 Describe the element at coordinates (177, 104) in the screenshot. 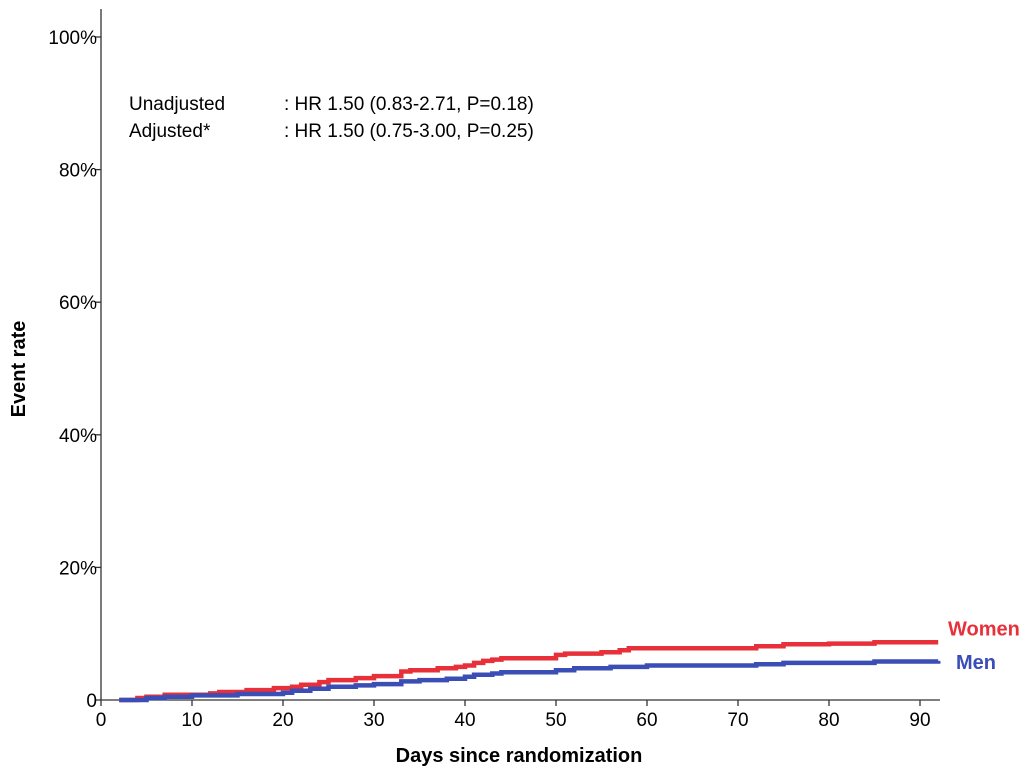

I see `annotation-label: Unadjusted` at that location.